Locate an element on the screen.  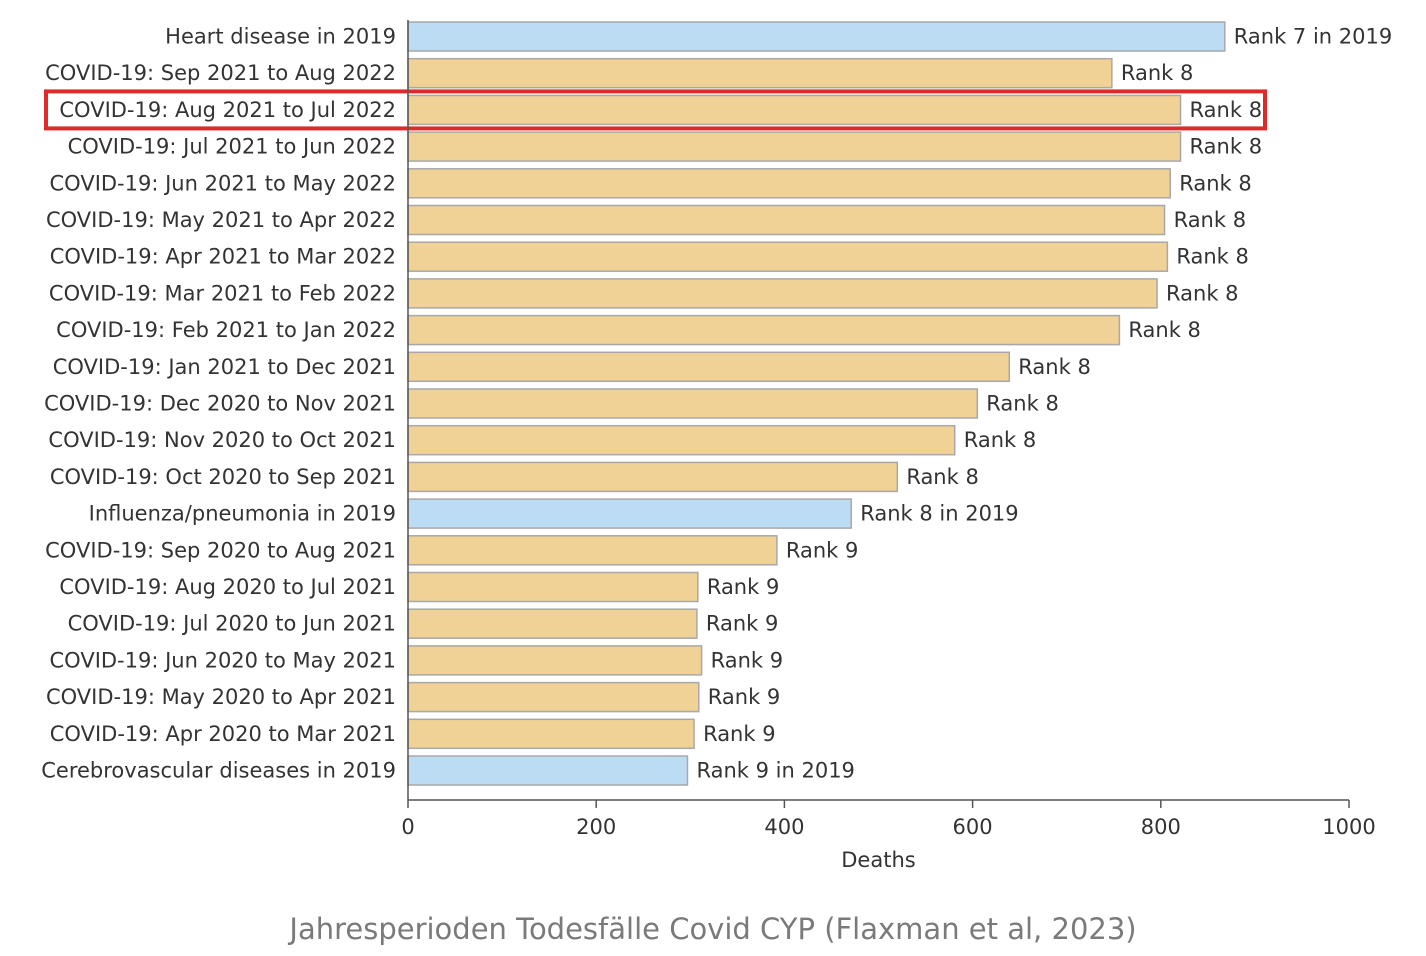
rank-annotation: Rank 9 in 2019 is located at coordinates (775, 771).